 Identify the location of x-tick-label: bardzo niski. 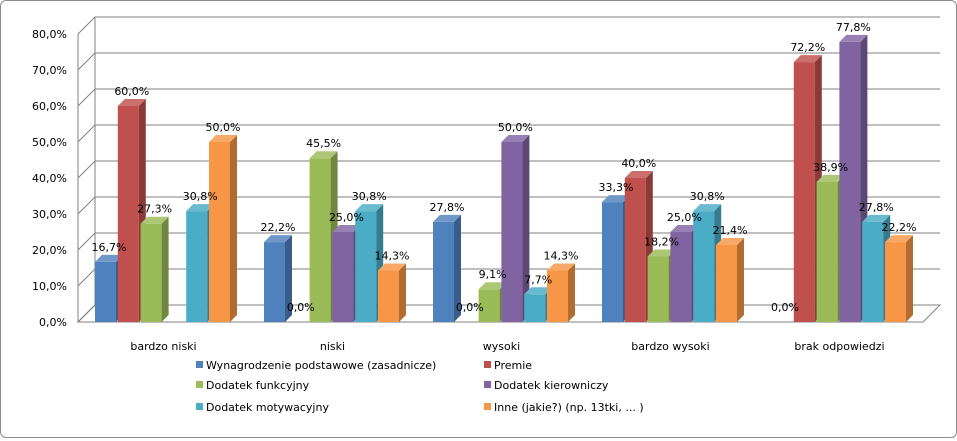
(163, 346).